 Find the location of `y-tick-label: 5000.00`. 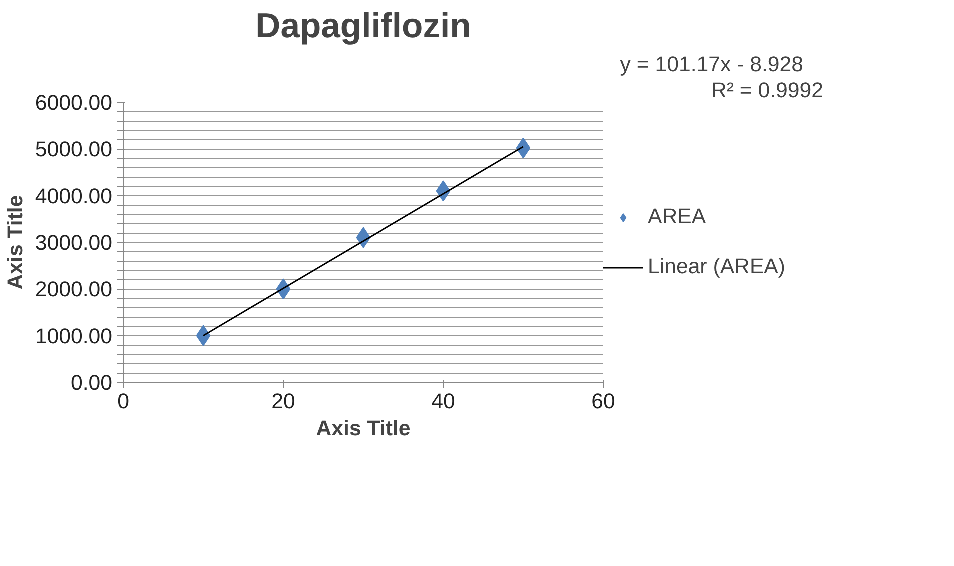

y-tick-label: 5000.00 is located at coordinates (74, 150).